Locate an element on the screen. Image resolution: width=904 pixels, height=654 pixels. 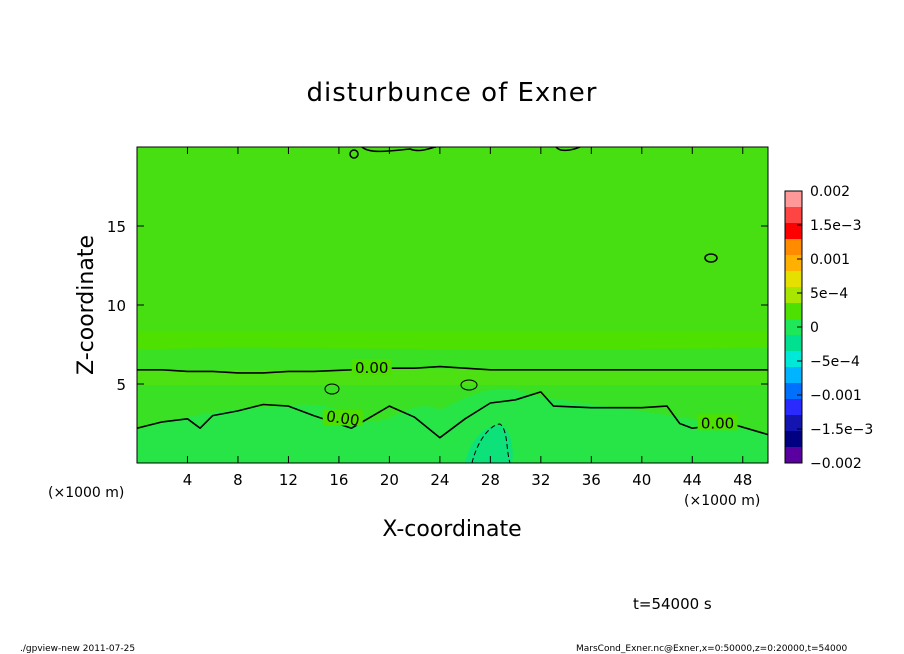
x-unit-left: (×1000 m) is located at coordinates (86, 493).